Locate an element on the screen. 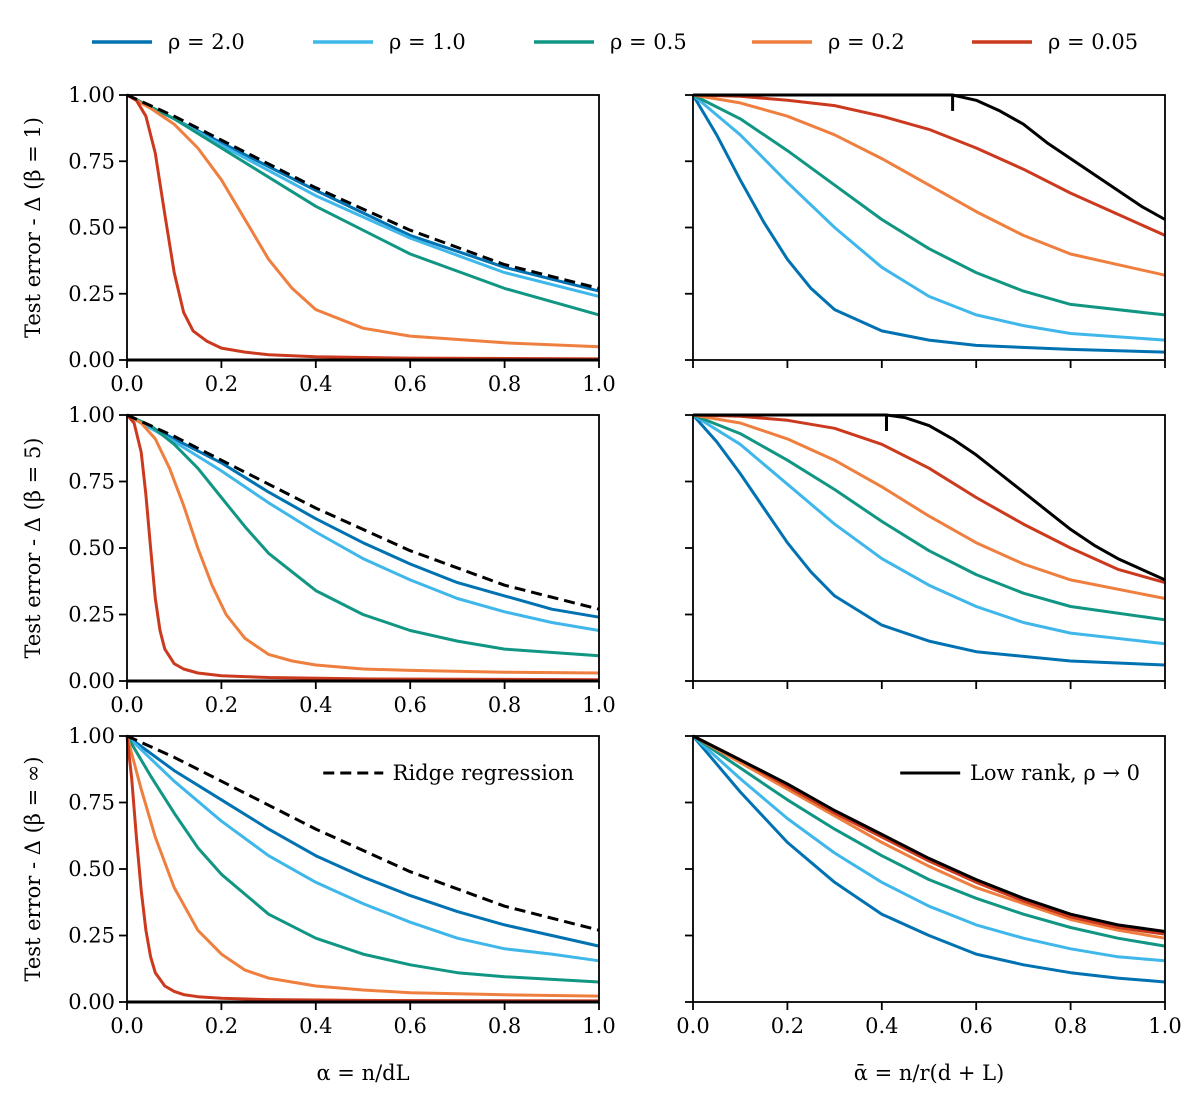 This screenshot has height=1107, width=1203. legend-label-0: ρ = 2.0 is located at coordinates (206, 42).